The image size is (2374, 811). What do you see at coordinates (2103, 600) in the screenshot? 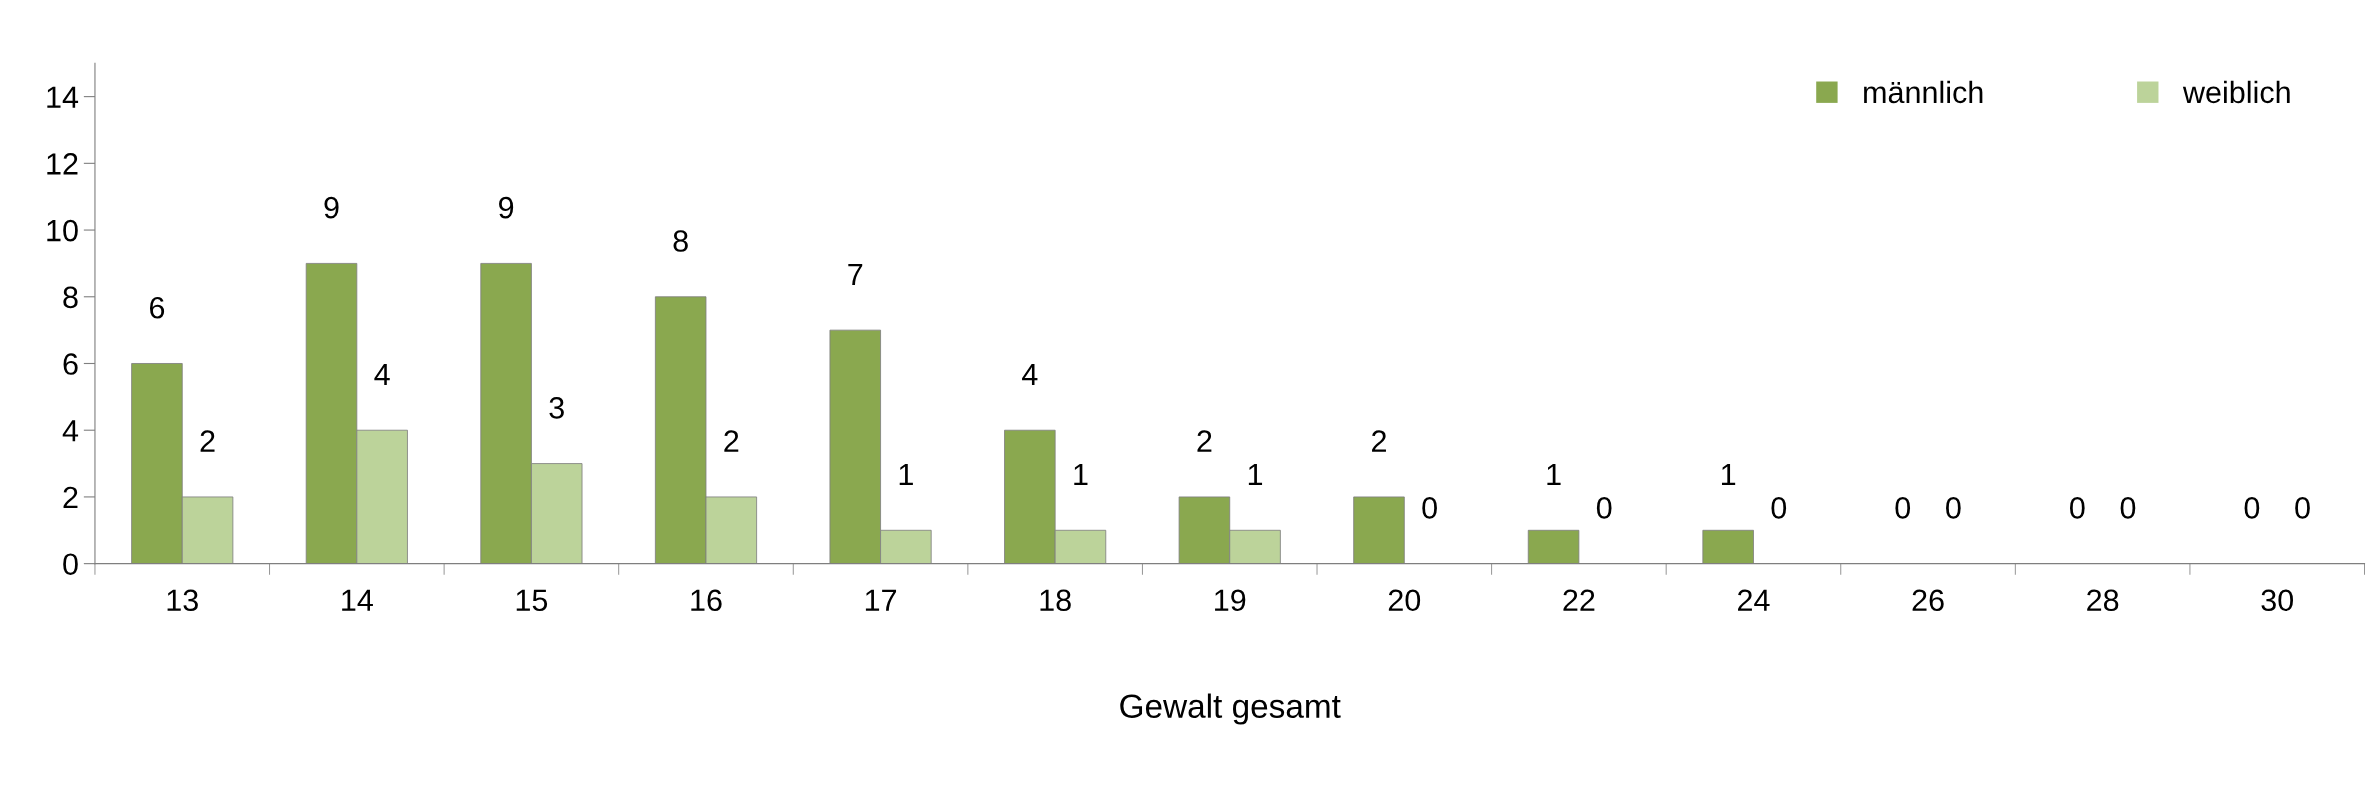
I see `x-tick-label: 28` at bounding box center [2103, 600].